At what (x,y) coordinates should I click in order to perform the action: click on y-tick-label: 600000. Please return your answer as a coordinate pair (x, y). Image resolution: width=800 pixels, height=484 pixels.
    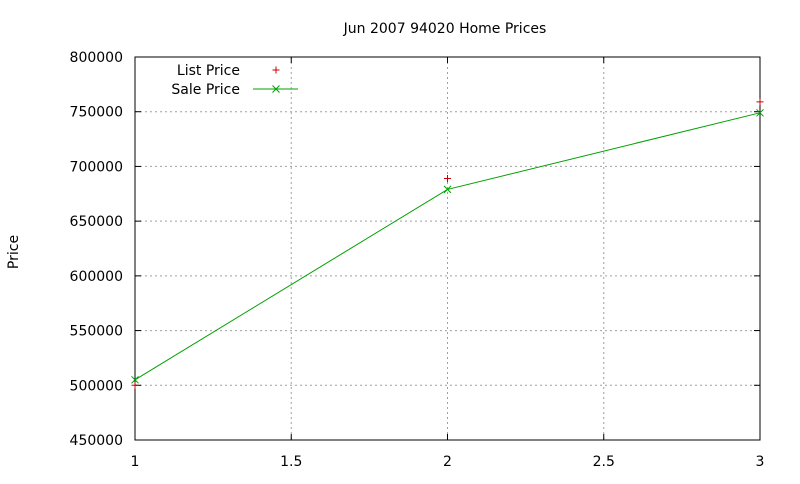
    Looking at the image, I should click on (96, 277).